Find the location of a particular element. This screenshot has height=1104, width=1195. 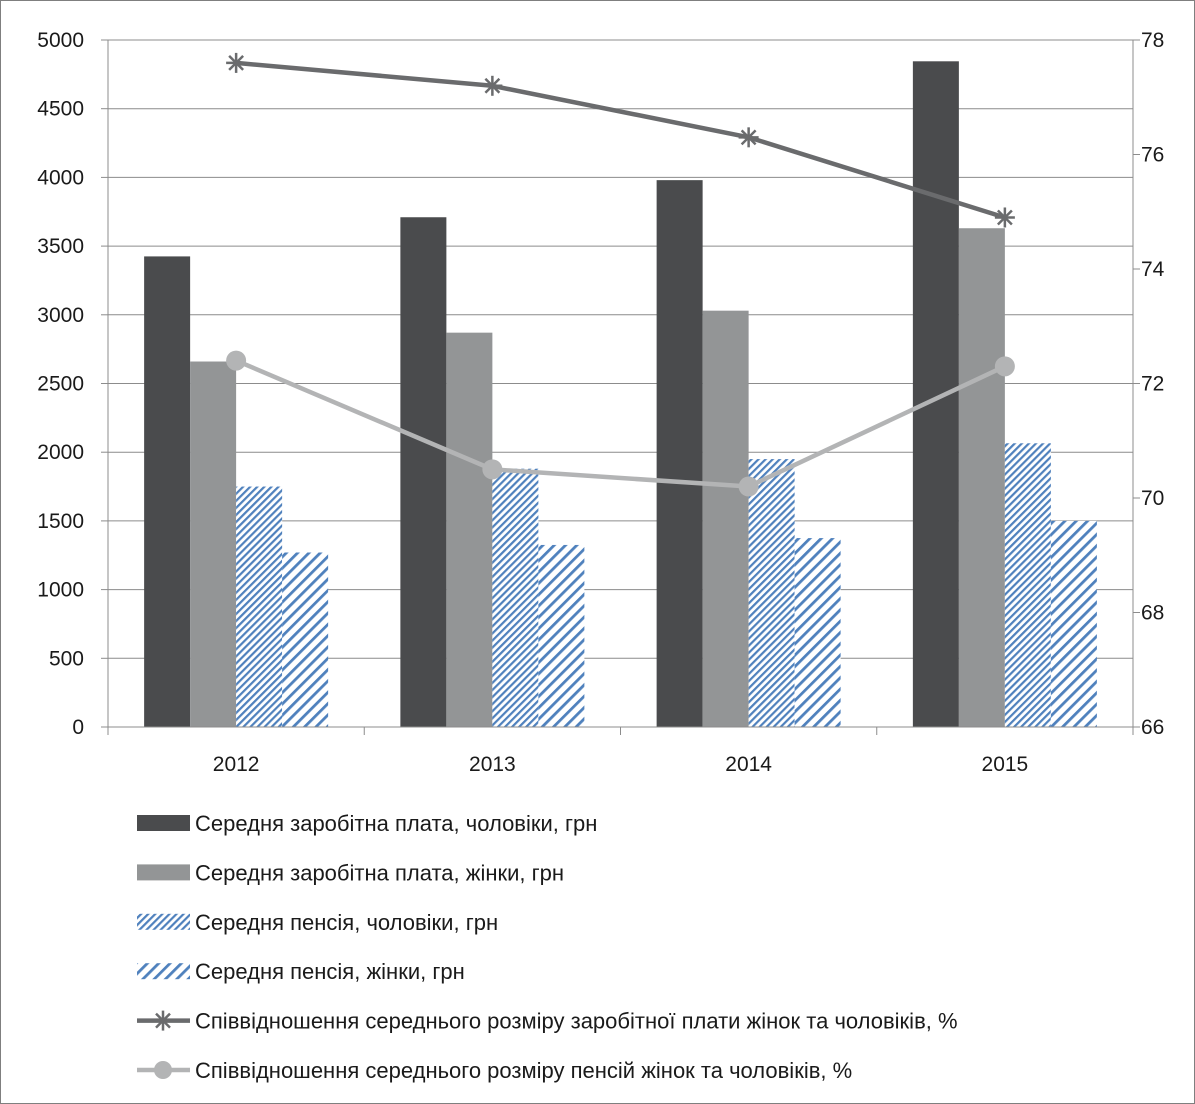

legend-item: Середня заробітна плата, жінки, грн is located at coordinates (350, 872).